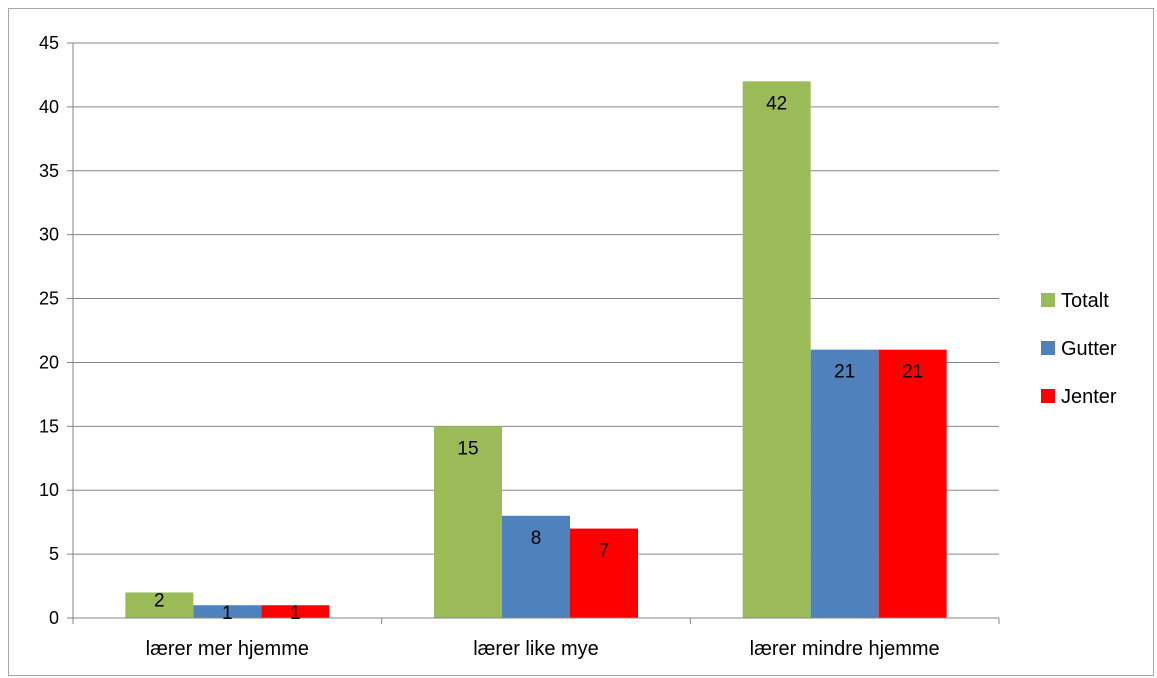 This screenshot has height=678, width=1157. I want to click on y-tick-label: 25, so click(49, 299).